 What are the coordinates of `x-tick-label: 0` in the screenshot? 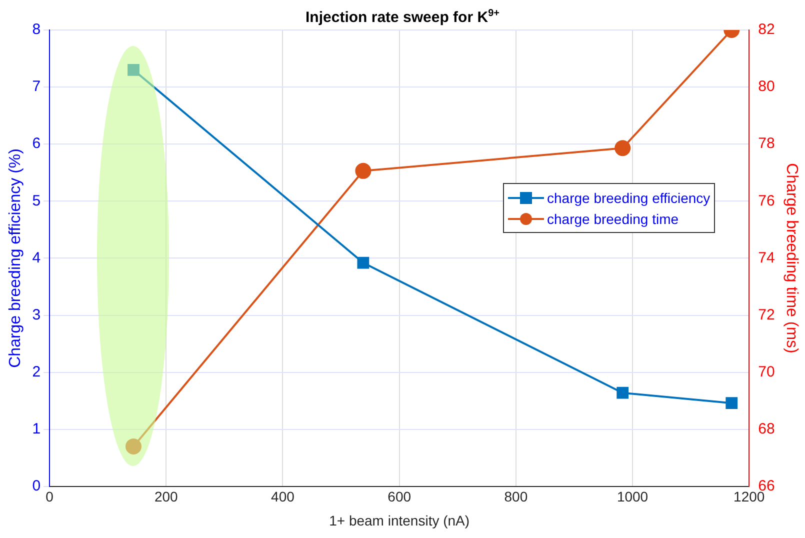 It's located at (50, 496).